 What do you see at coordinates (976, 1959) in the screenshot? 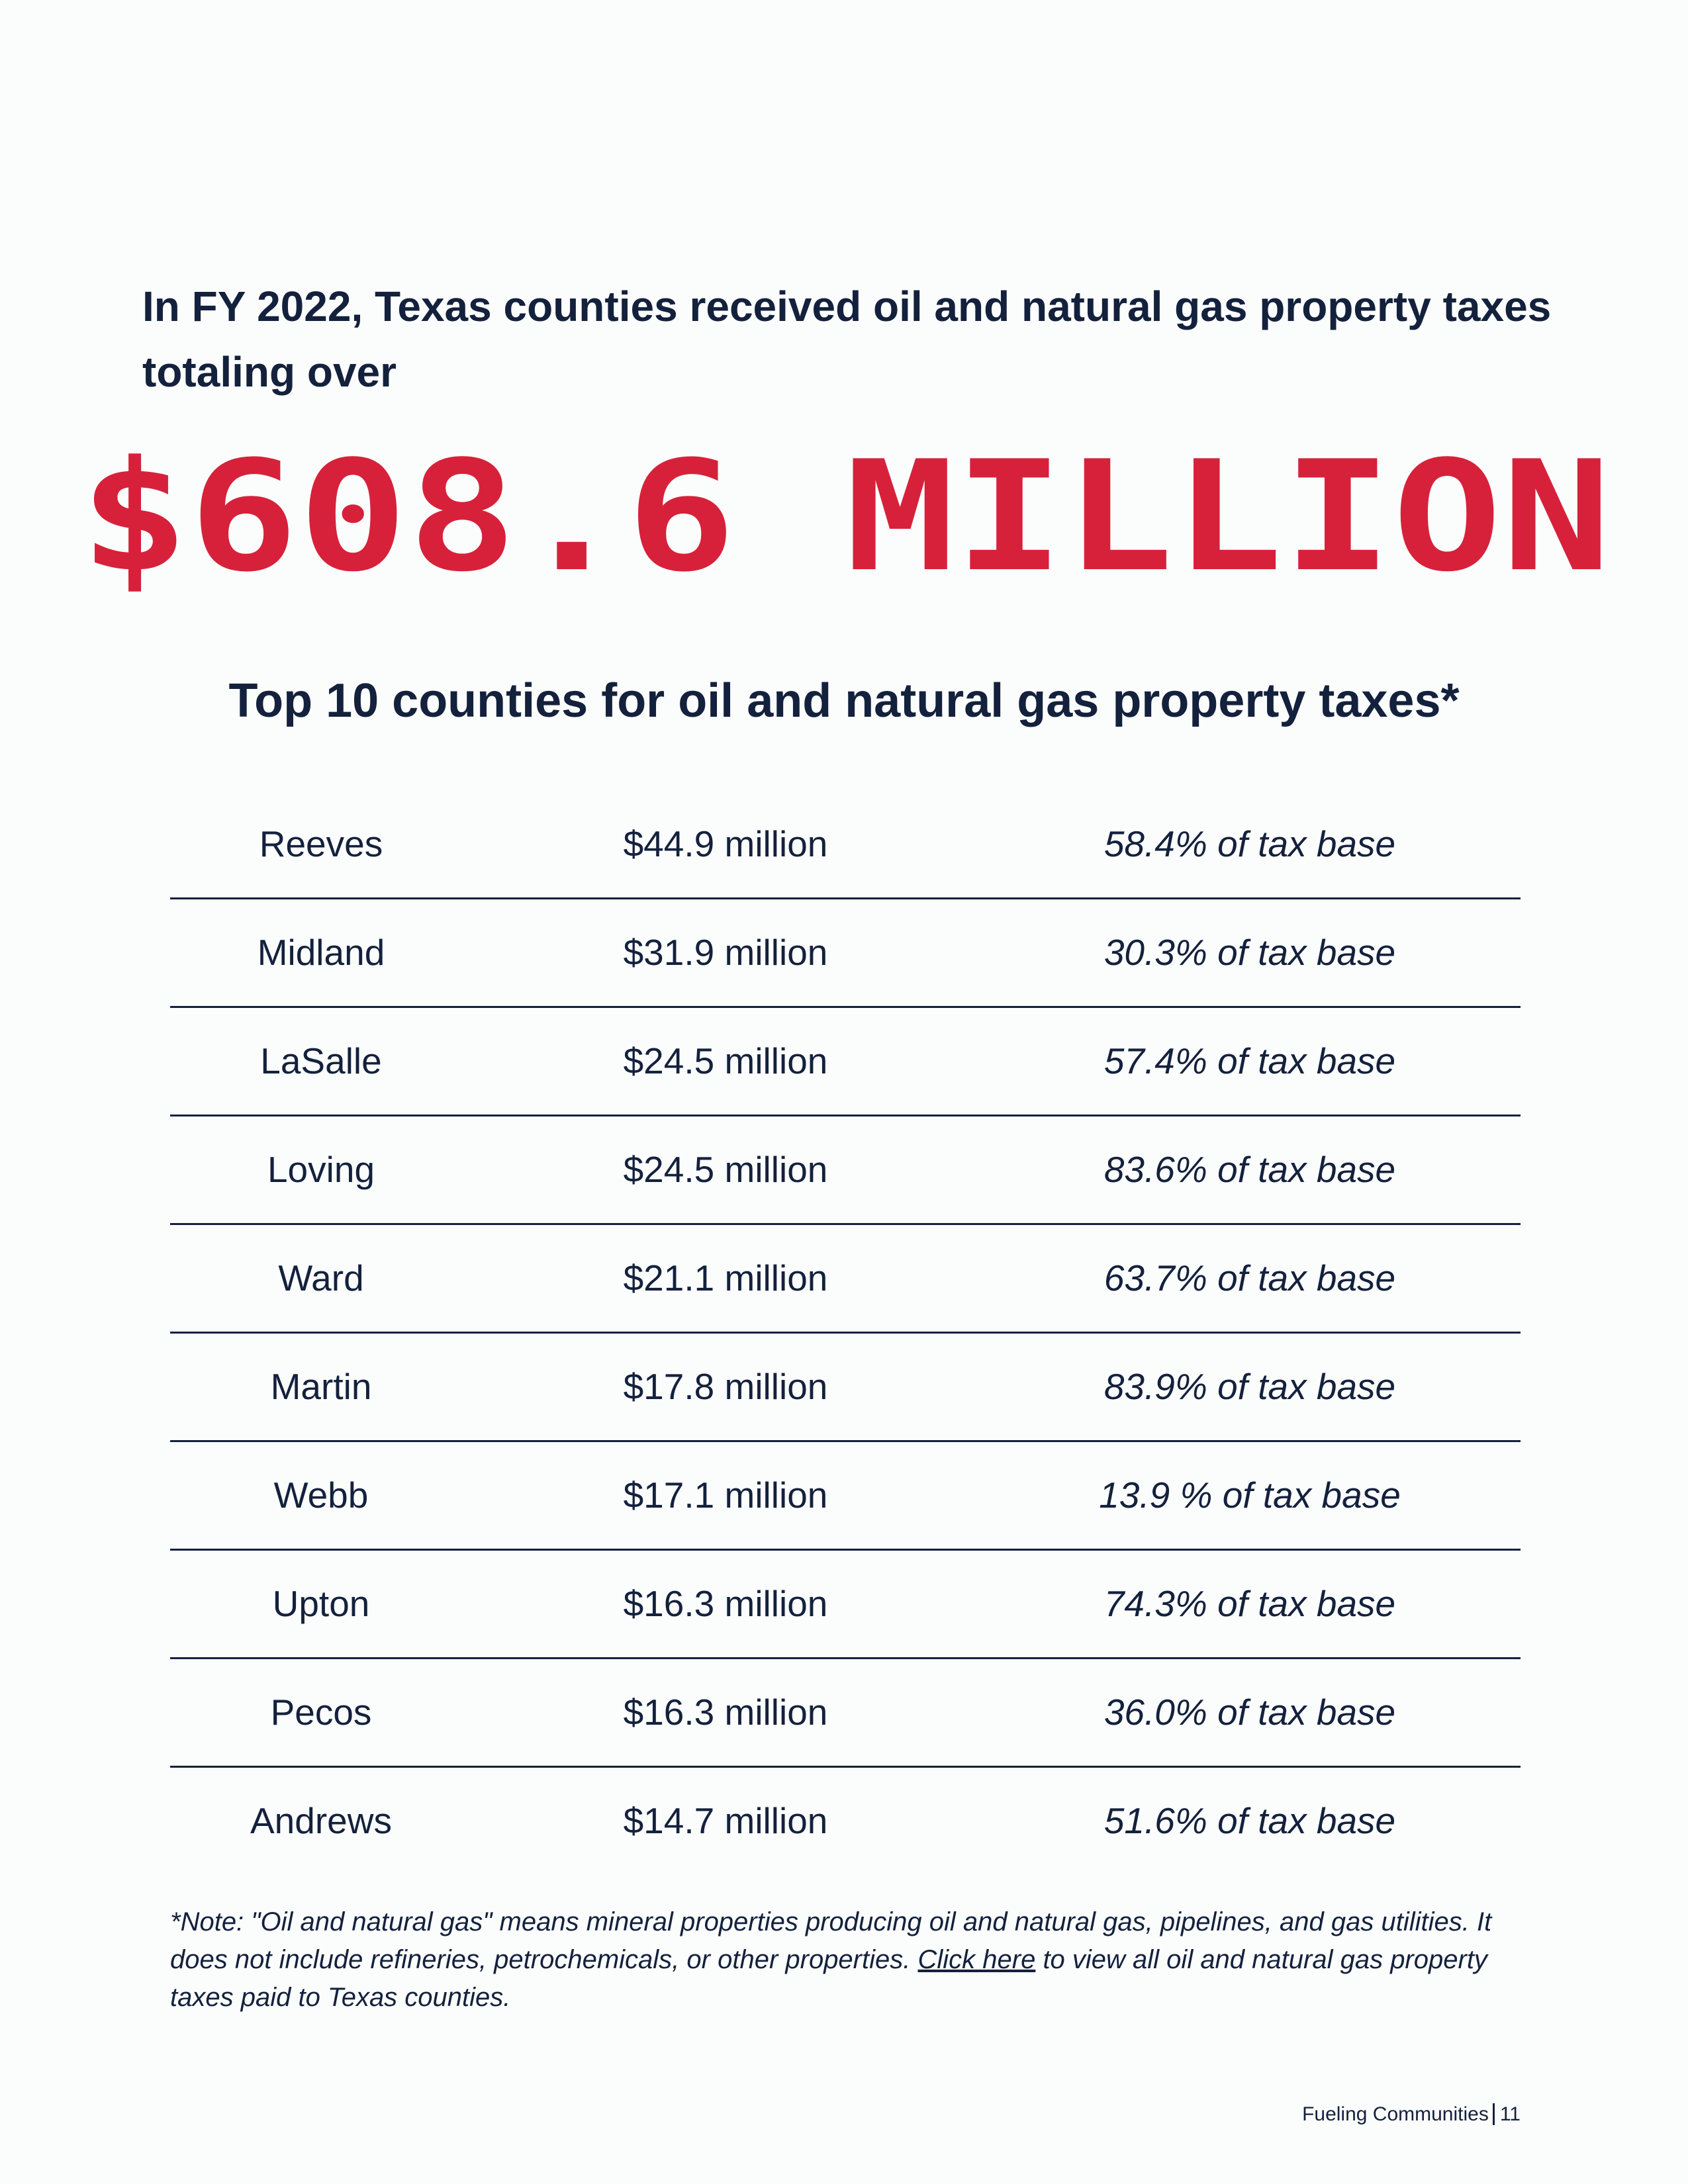
I see `note-link: Click here` at bounding box center [976, 1959].